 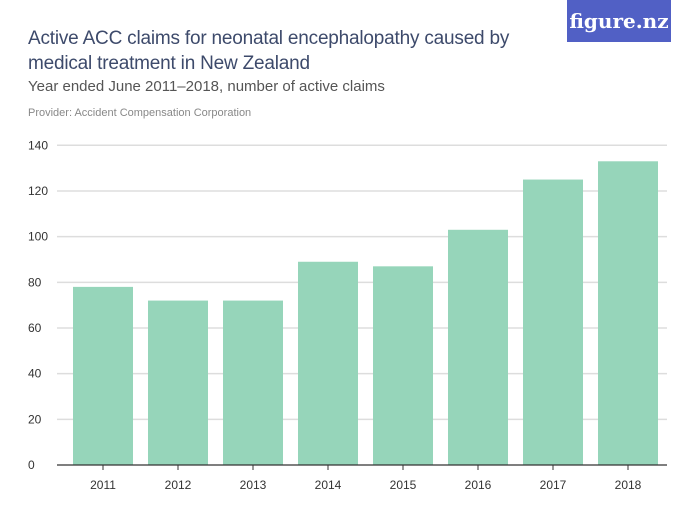 I want to click on y-tick-label: 120, so click(x=38, y=191).